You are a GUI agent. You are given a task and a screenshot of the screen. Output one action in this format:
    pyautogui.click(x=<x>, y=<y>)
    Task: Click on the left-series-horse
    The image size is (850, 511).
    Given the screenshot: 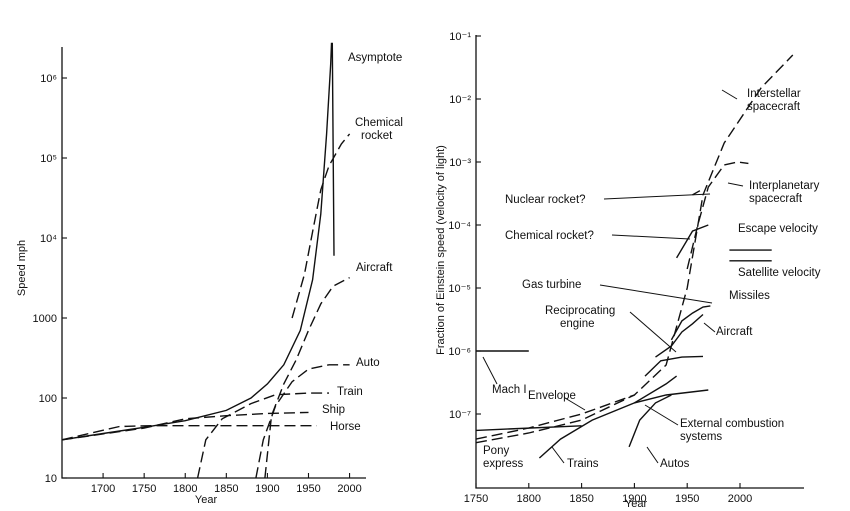 What is the action you would take?
    pyautogui.click(x=189, y=433)
    